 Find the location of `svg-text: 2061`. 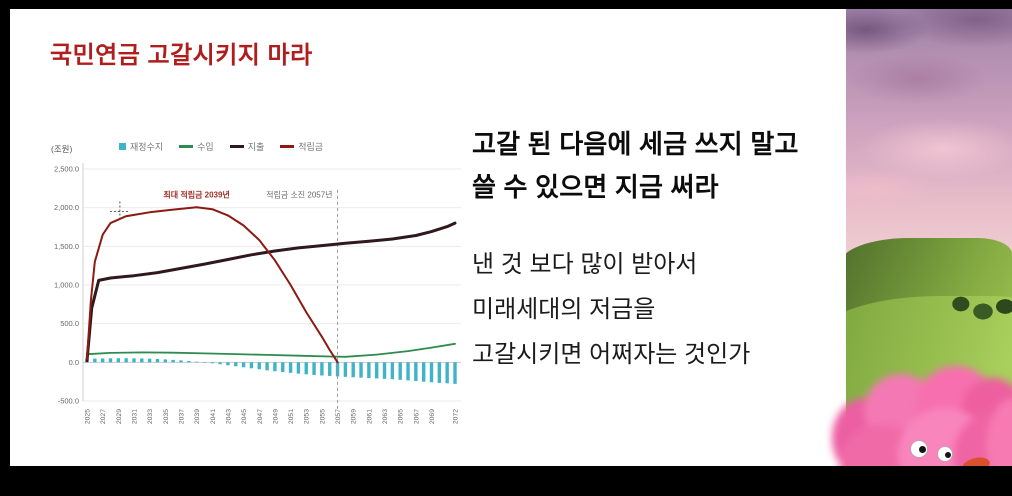

svg-text: 2061 is located at coordinates (369, 416).